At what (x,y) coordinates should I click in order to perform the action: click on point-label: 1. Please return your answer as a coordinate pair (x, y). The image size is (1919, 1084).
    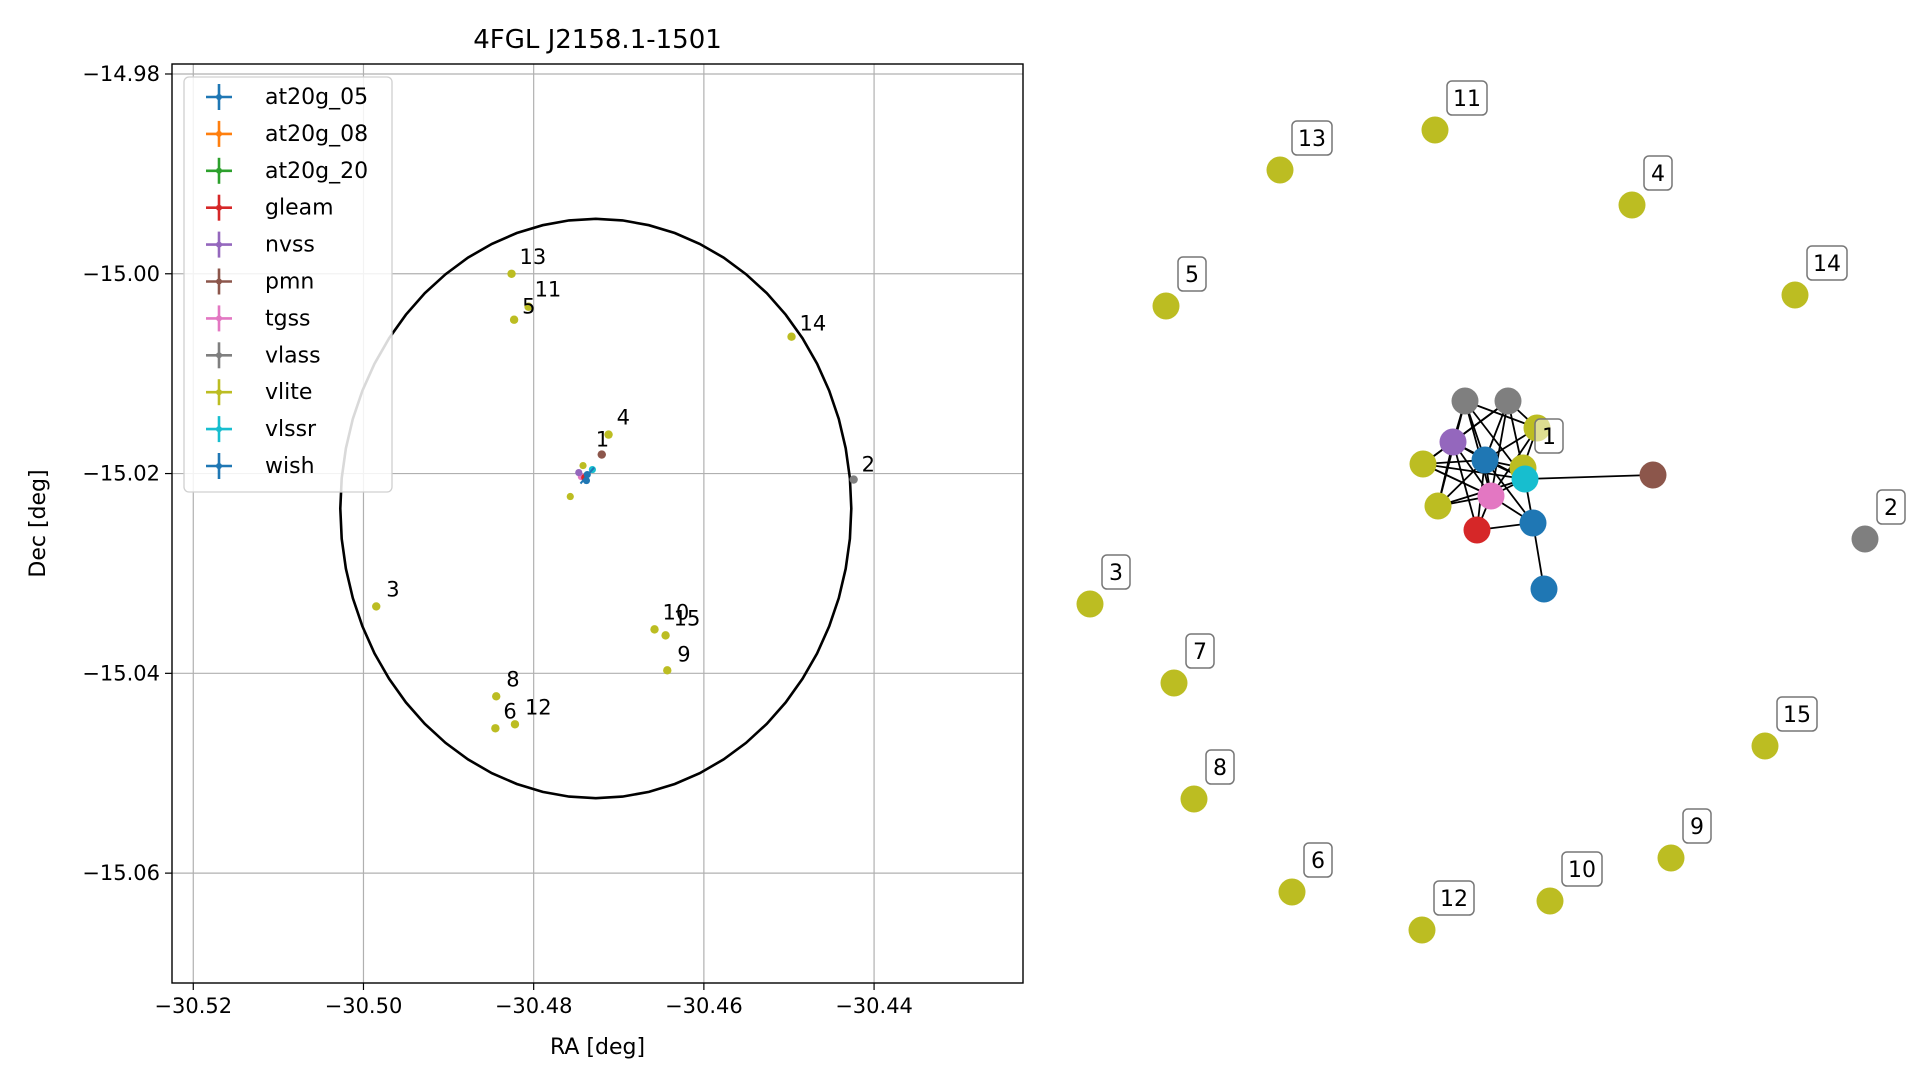
    Looking at the image, I should click on (602, 440).